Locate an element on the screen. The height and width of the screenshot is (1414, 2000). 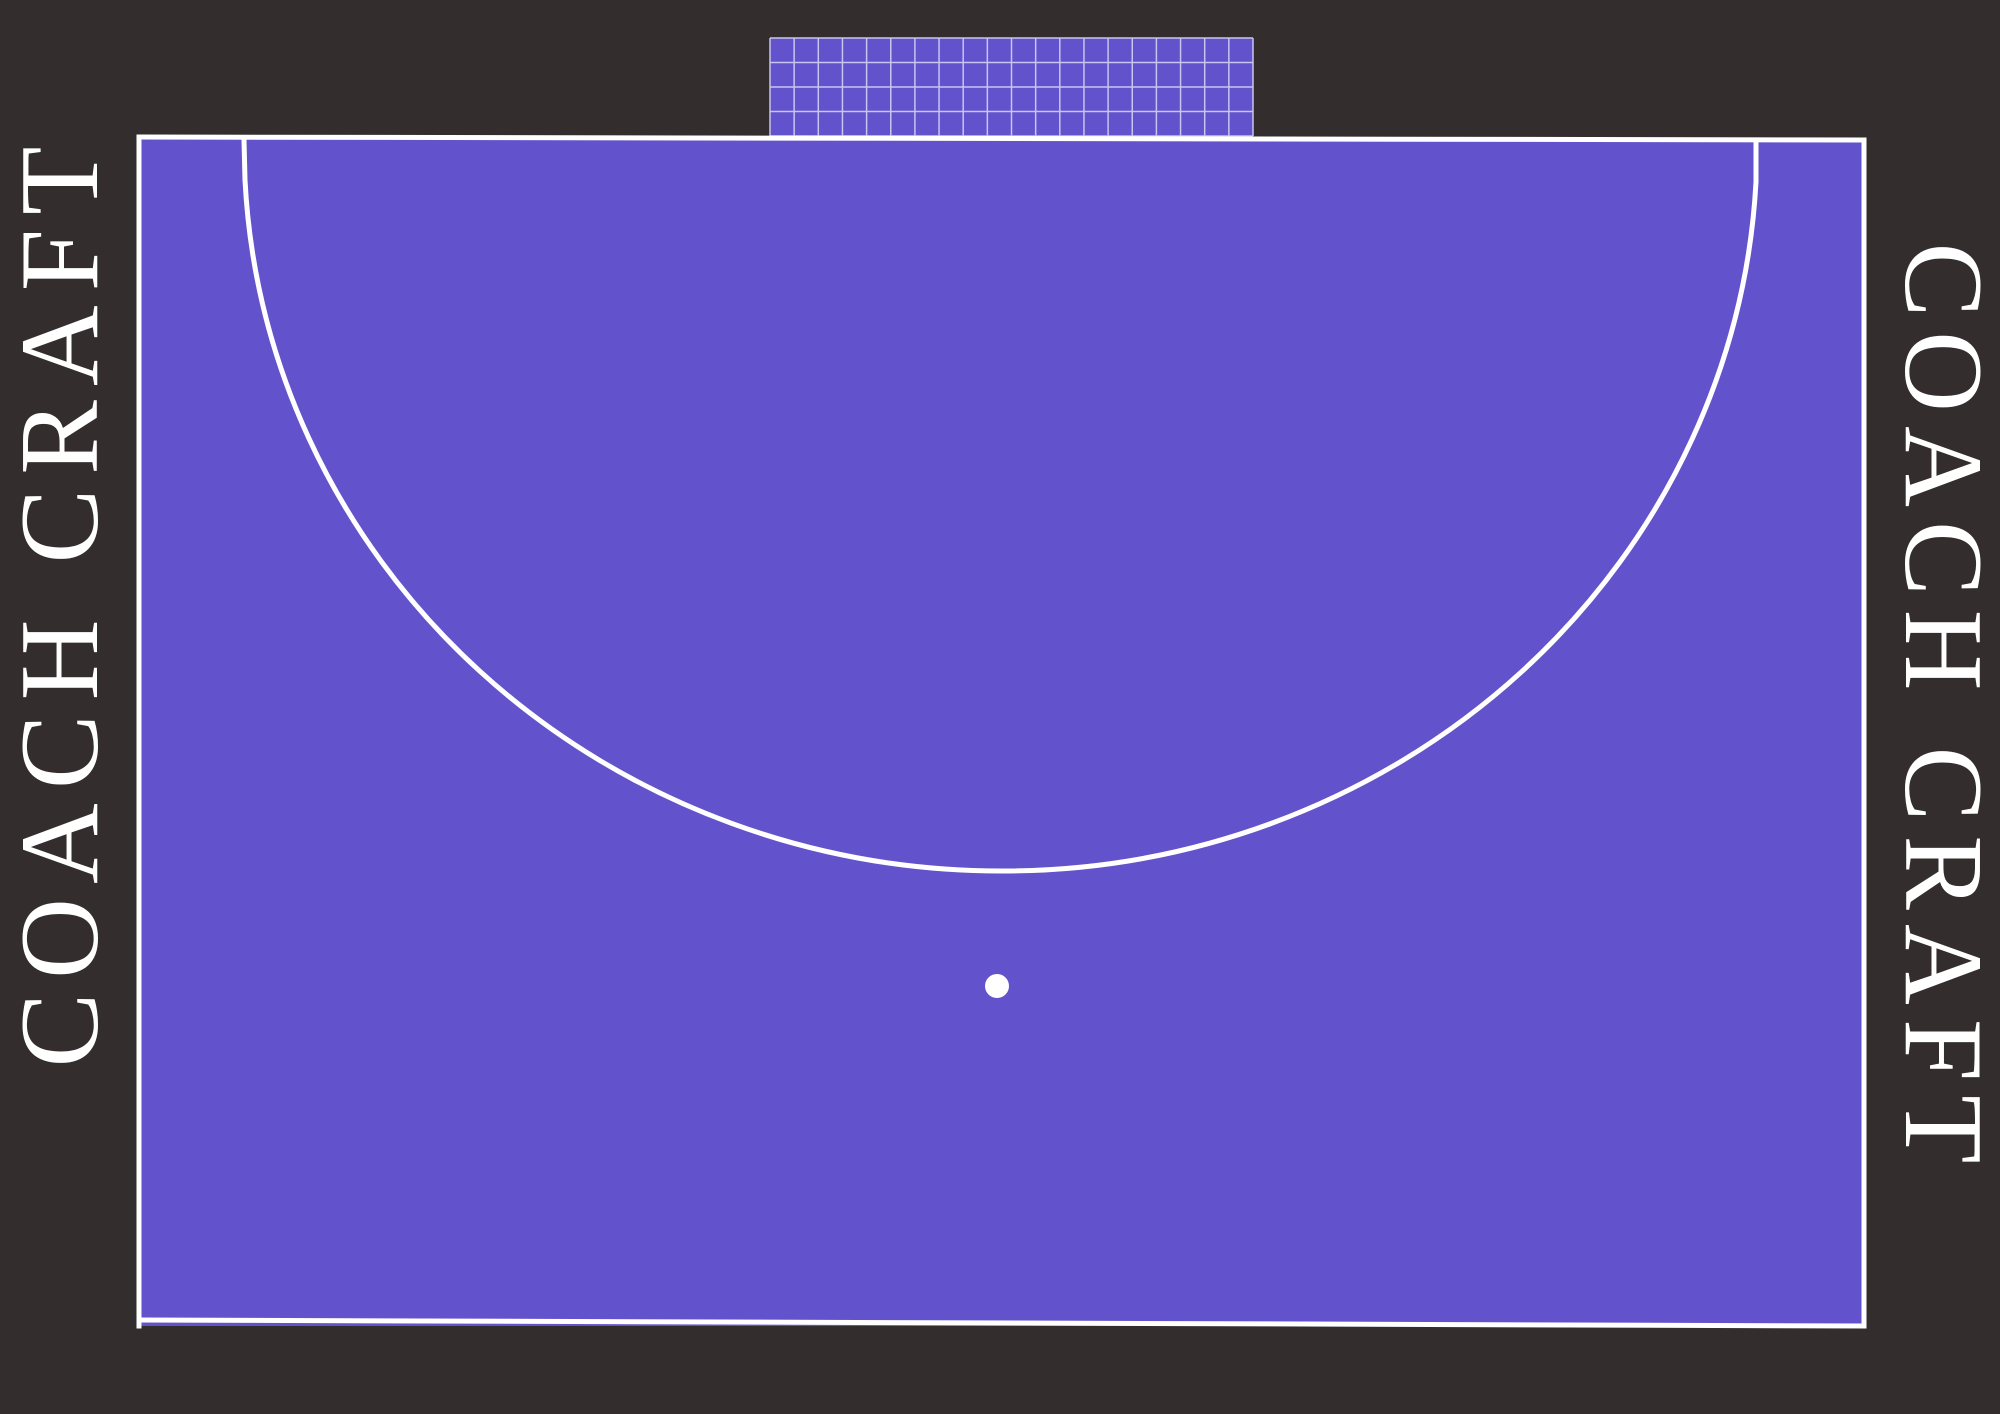
brand-text-left: COACH CRAFT is located at coordinates (61, 600).